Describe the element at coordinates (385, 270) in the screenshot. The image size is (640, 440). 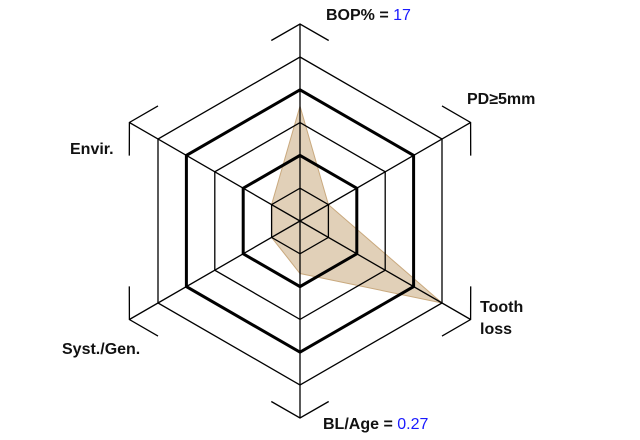
I see `axis-line-tooth` at that location.